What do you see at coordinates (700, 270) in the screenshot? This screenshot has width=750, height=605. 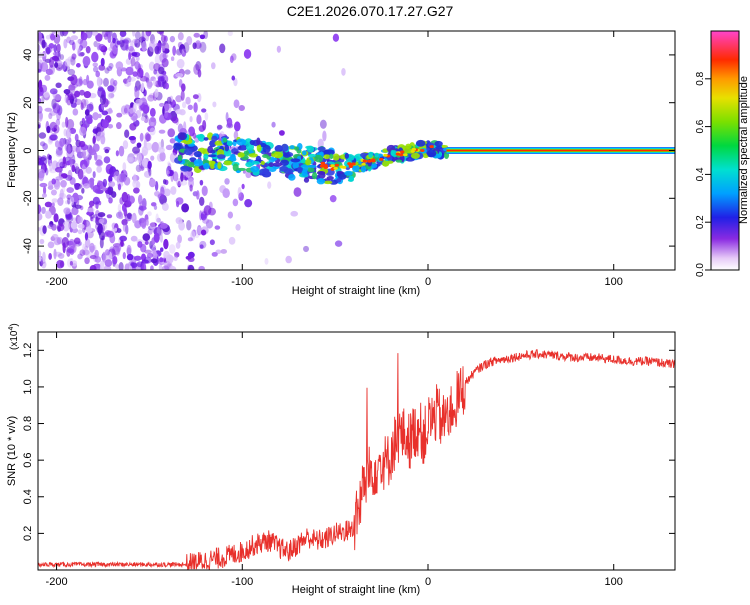 I see `colorbar-tick-label: 0.0` at bounding box center [700, 270].